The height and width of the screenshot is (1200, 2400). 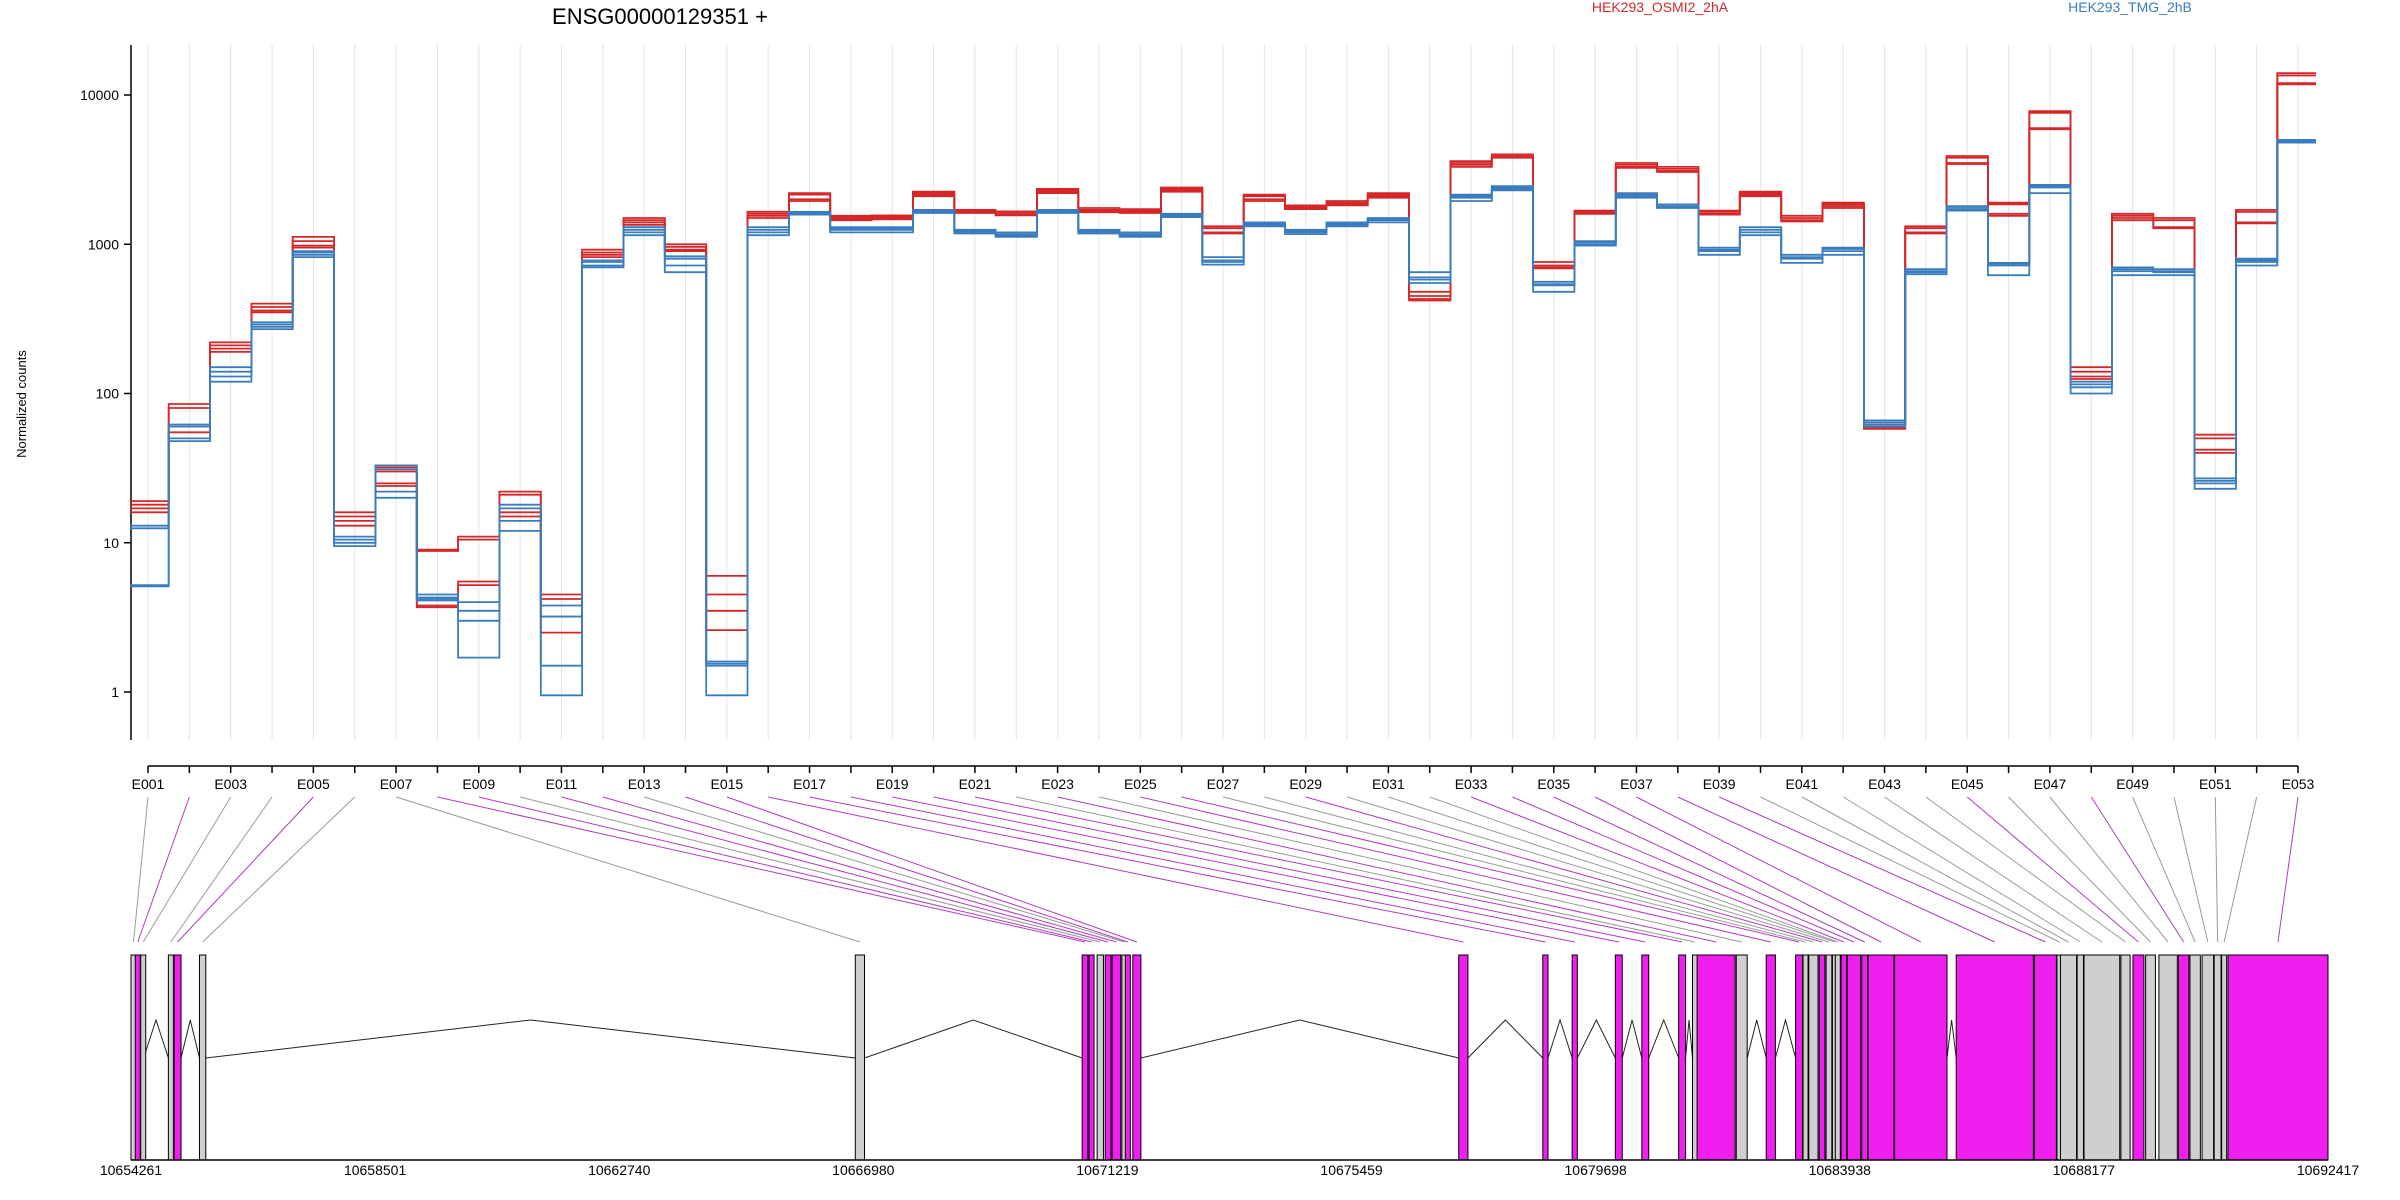 I want to click on exon-tick-label: E001, so click(x=148, y=784).